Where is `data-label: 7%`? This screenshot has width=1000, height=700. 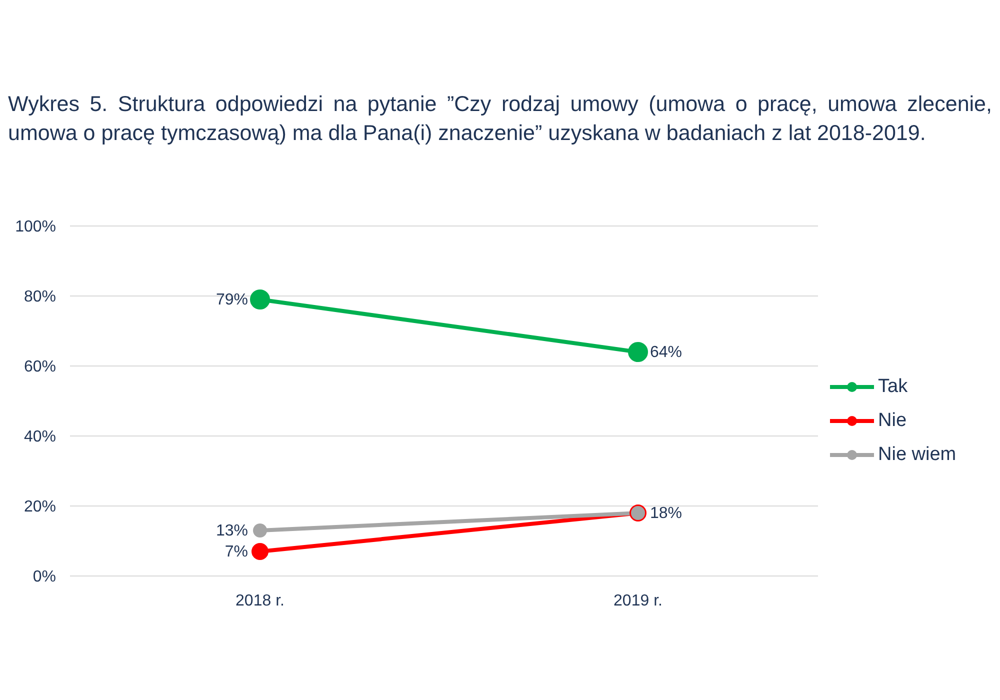
data-label: 7% is located at coordinates (236, 552).